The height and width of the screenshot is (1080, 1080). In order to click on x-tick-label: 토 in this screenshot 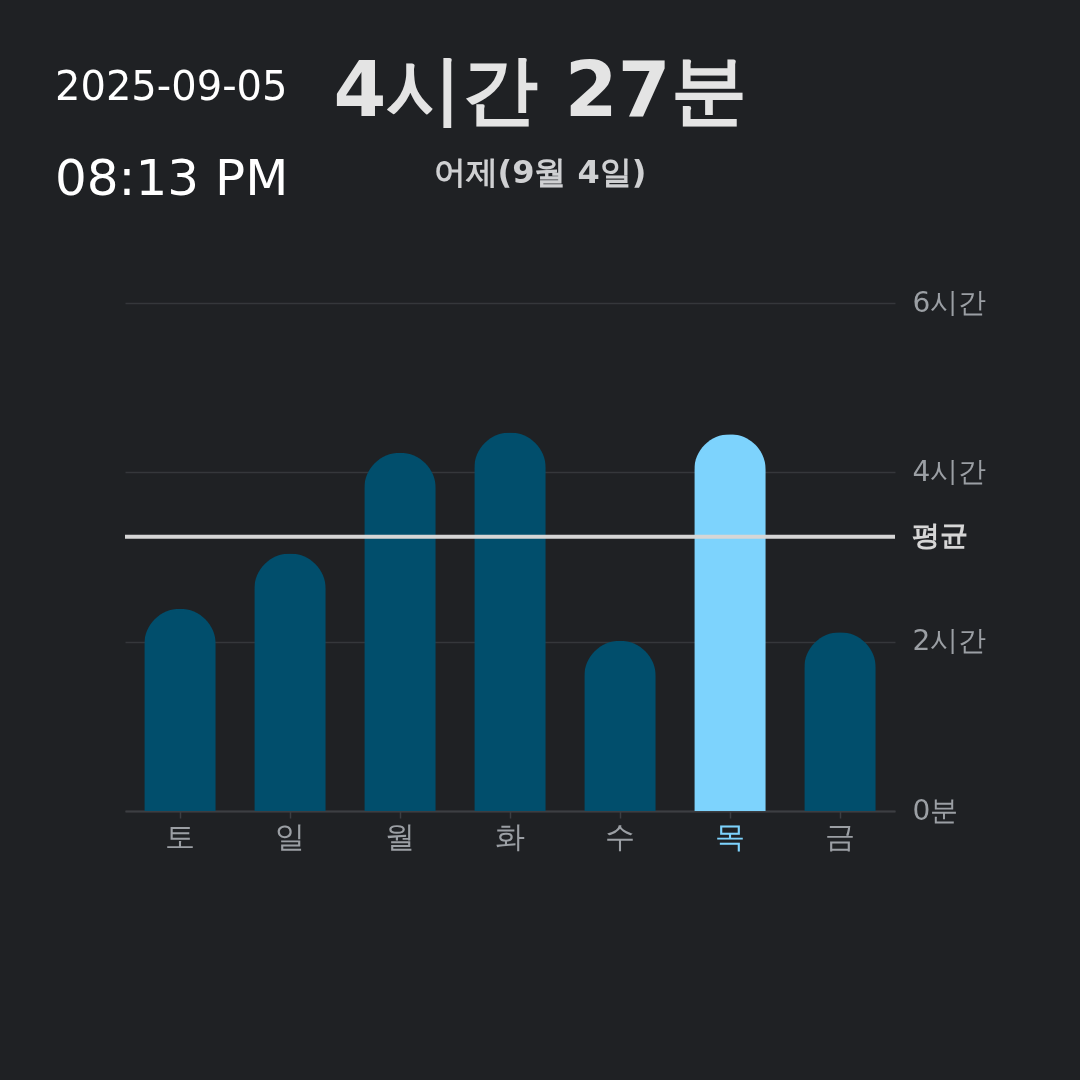, I will do `click(180, 836)`.